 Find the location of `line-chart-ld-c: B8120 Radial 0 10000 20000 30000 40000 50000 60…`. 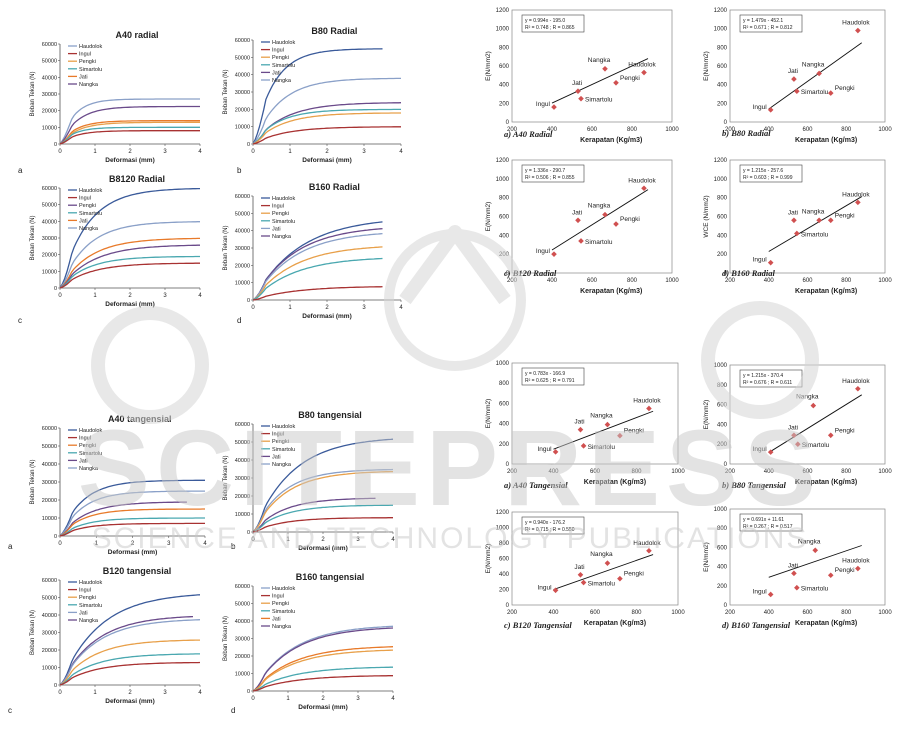

line-chart-ld-c: B8120 Radial 0 10000 20000 30000 40000 50000 60… is located at coordinates (110, 249).